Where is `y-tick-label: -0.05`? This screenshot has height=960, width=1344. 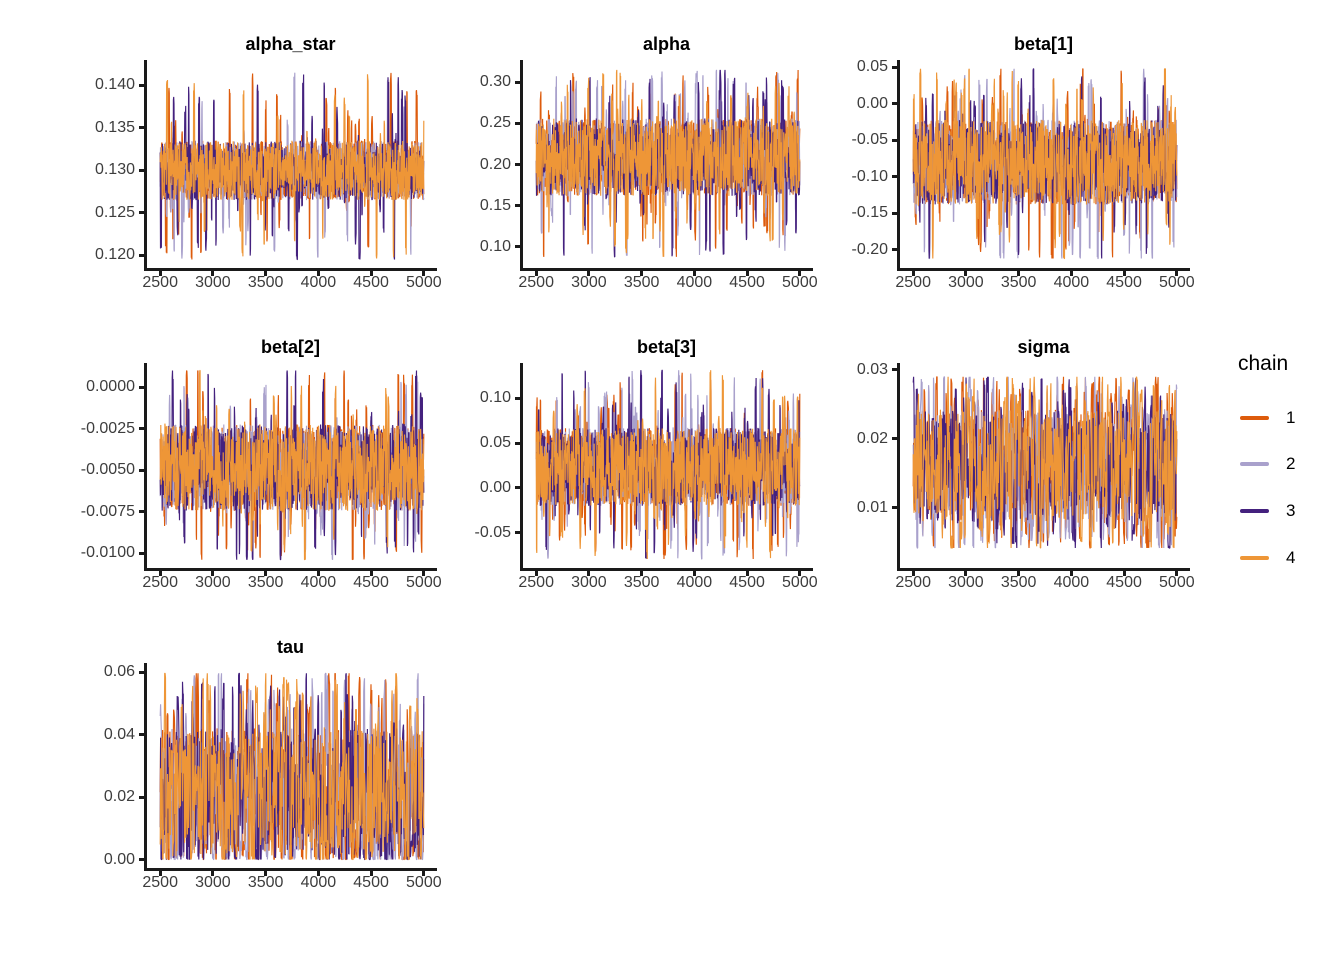
y-tick-label: -0.05 is located at coordinates (869, 140).